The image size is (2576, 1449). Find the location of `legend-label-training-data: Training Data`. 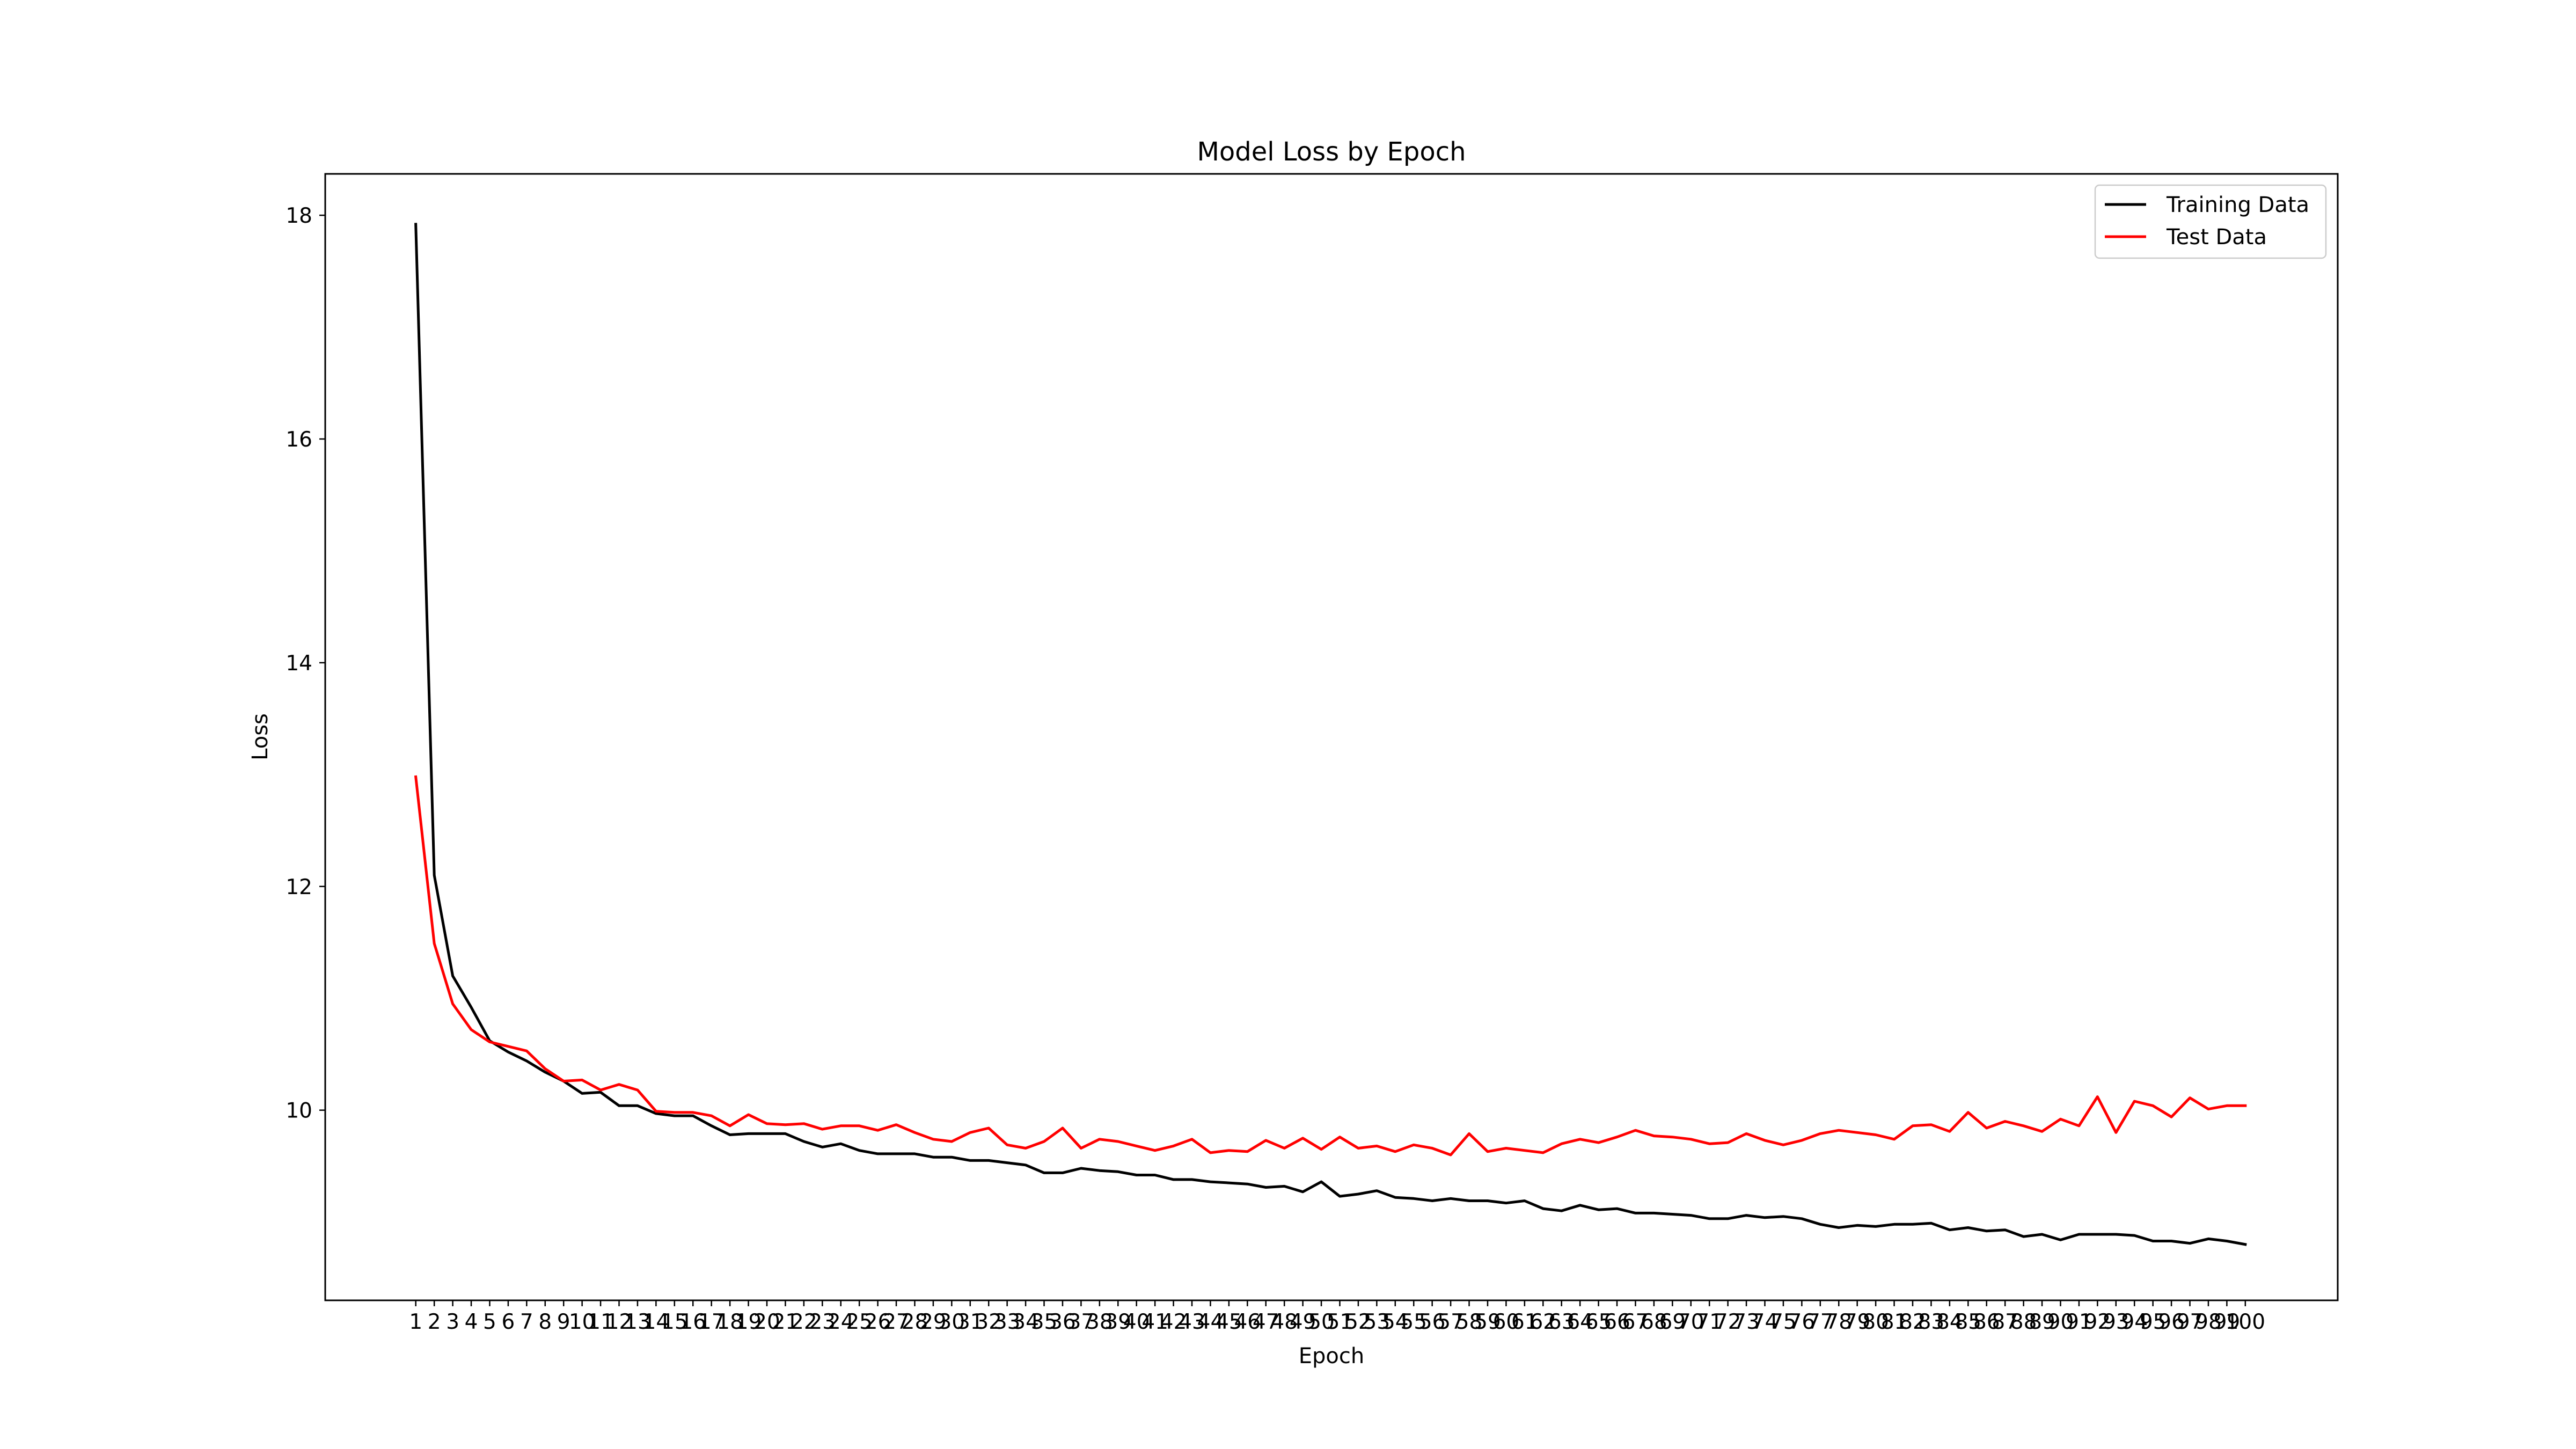

legend-label-training-data: Training Data is located at coordinates (2237, 205).